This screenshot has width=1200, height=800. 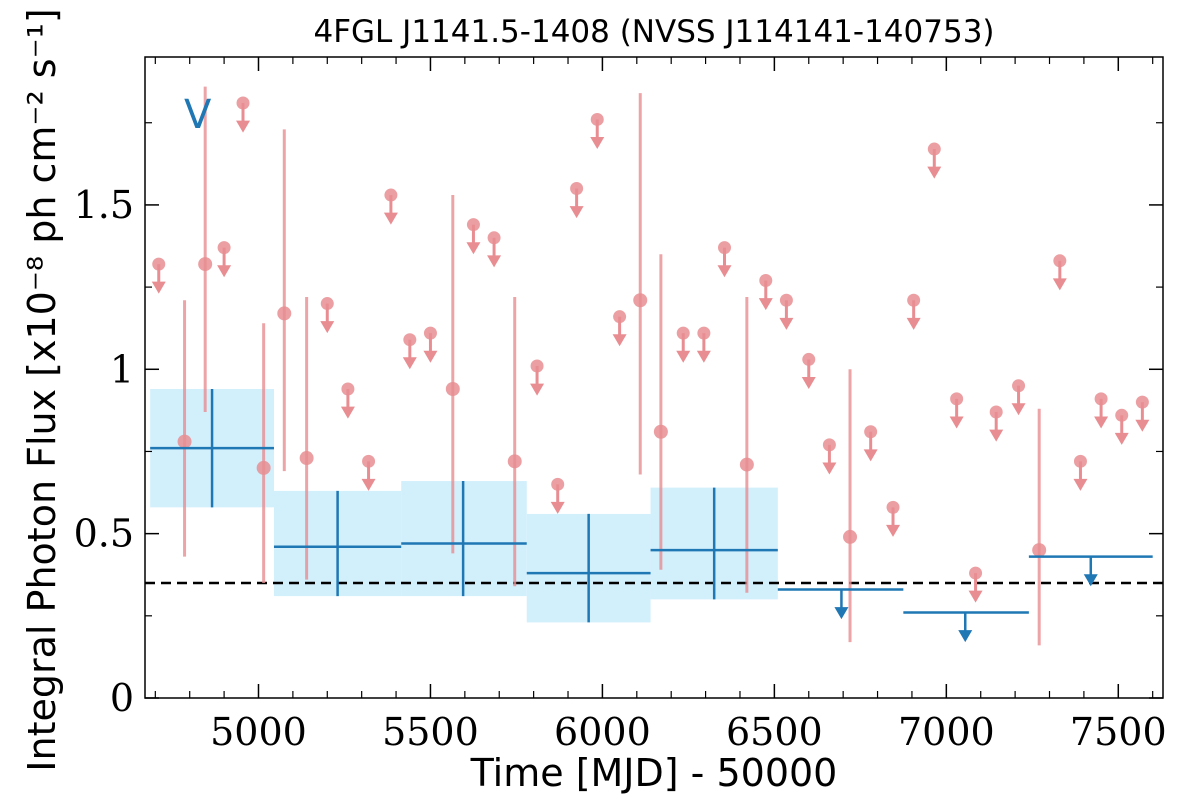 What do you see at coordinates (774, 732) in the screenshot?
I see `x-tick-label: 6500` at bounding box center [774, 732].